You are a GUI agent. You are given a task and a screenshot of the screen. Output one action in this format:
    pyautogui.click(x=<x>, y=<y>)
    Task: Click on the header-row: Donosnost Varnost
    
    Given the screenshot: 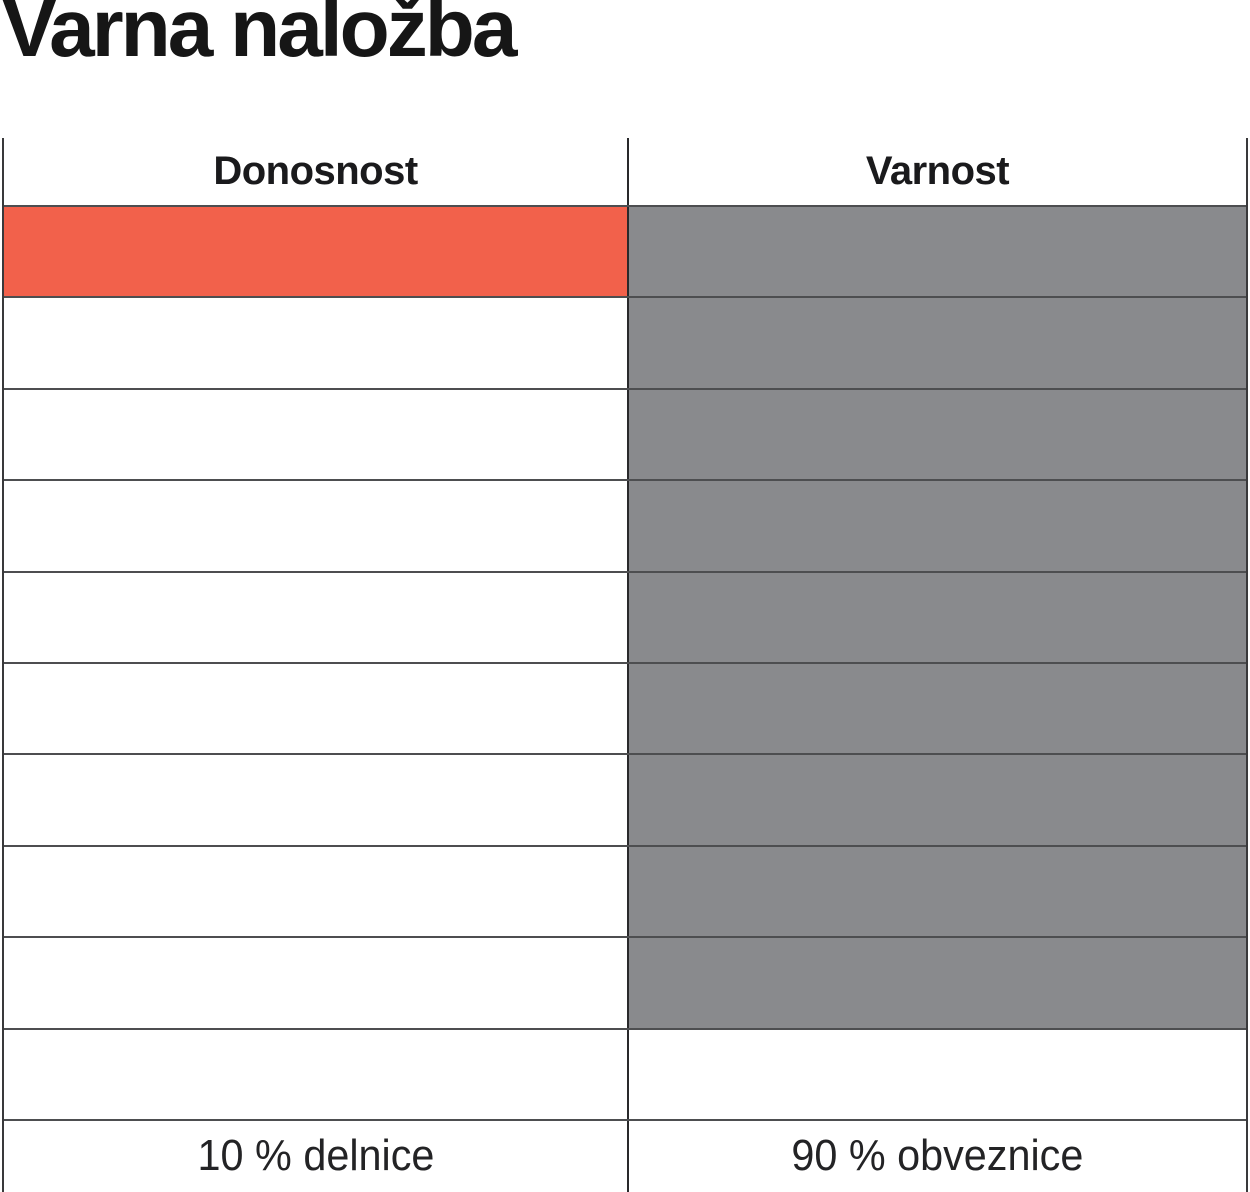 What is the action you would take?
    pyautogui.click(x=625, y=171)
    